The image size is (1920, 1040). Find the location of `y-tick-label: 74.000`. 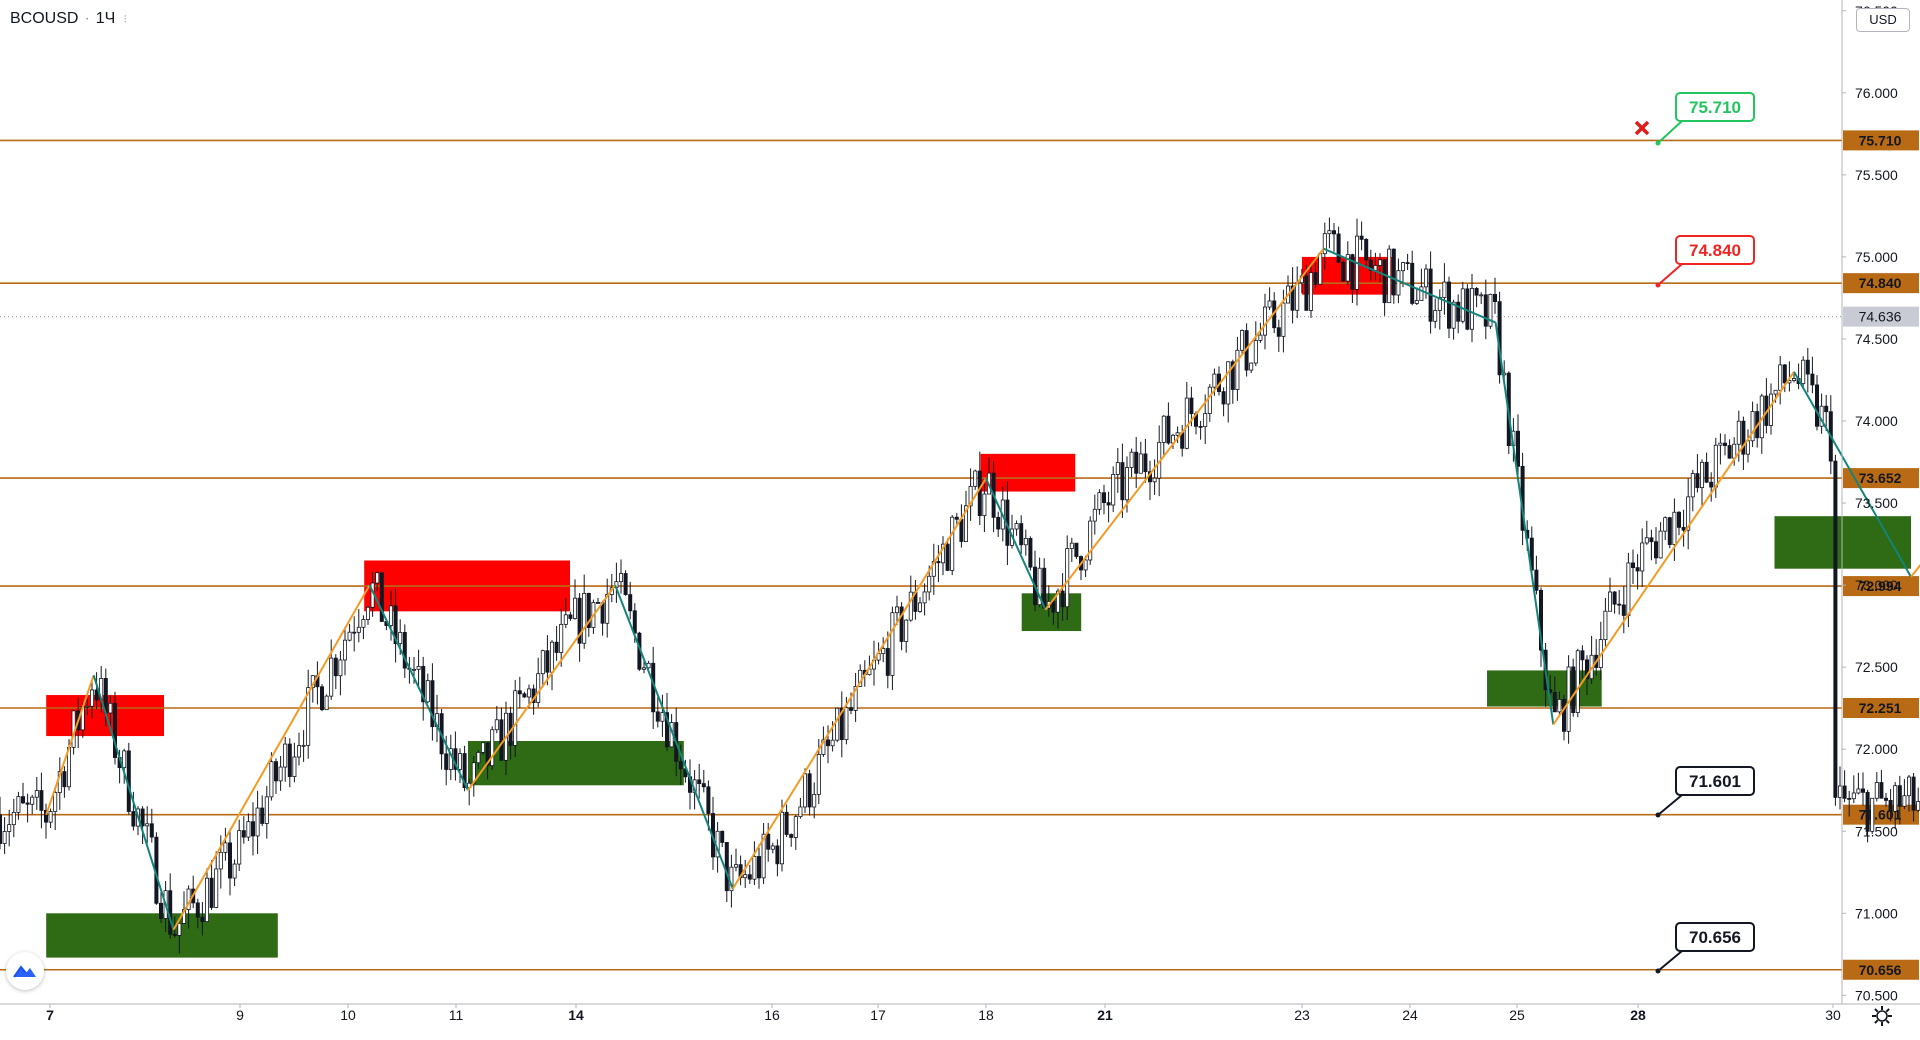

y-tick-label: 74.000 is located at coordinates (1876, 421).